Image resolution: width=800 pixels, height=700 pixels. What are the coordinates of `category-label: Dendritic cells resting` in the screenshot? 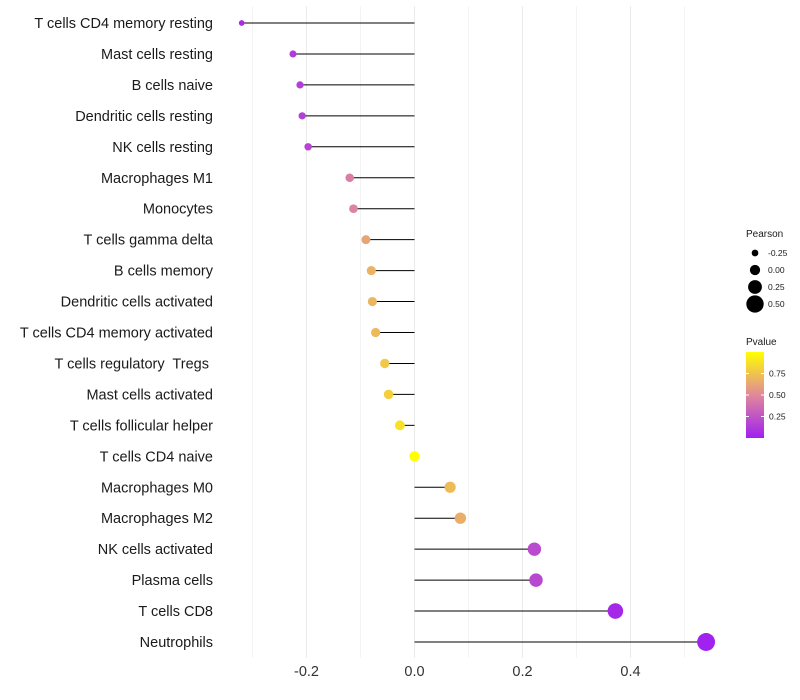 It's located at (144, 117).